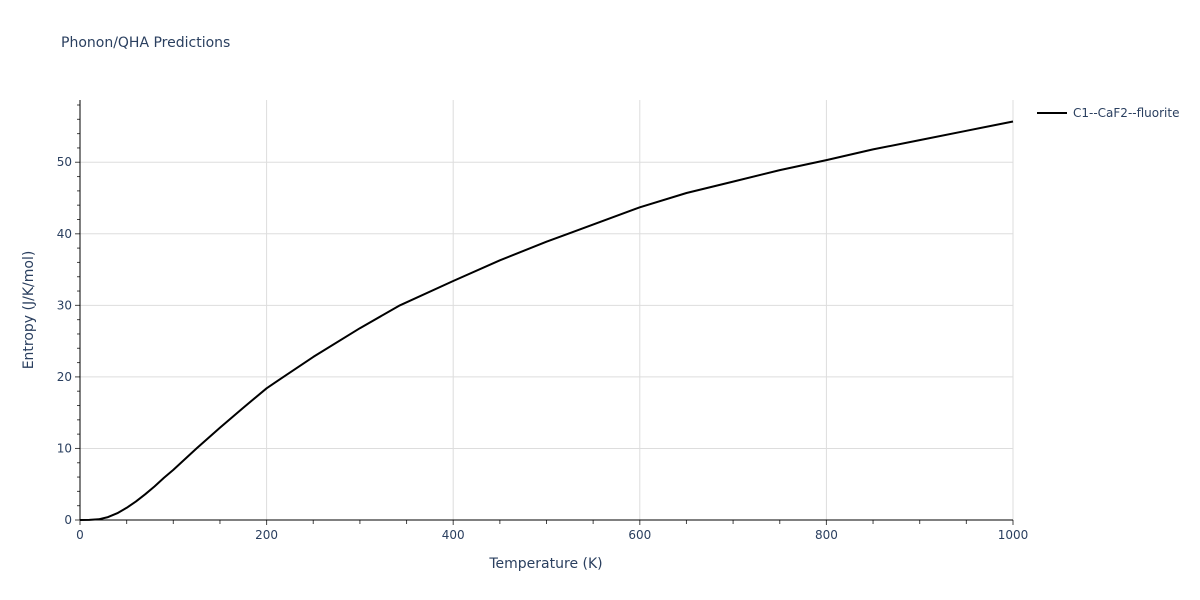  What do you see at coordinates (64, 377) in the screenshot?
I see `y-tick-label: 20` at bounding box center [64, 377].